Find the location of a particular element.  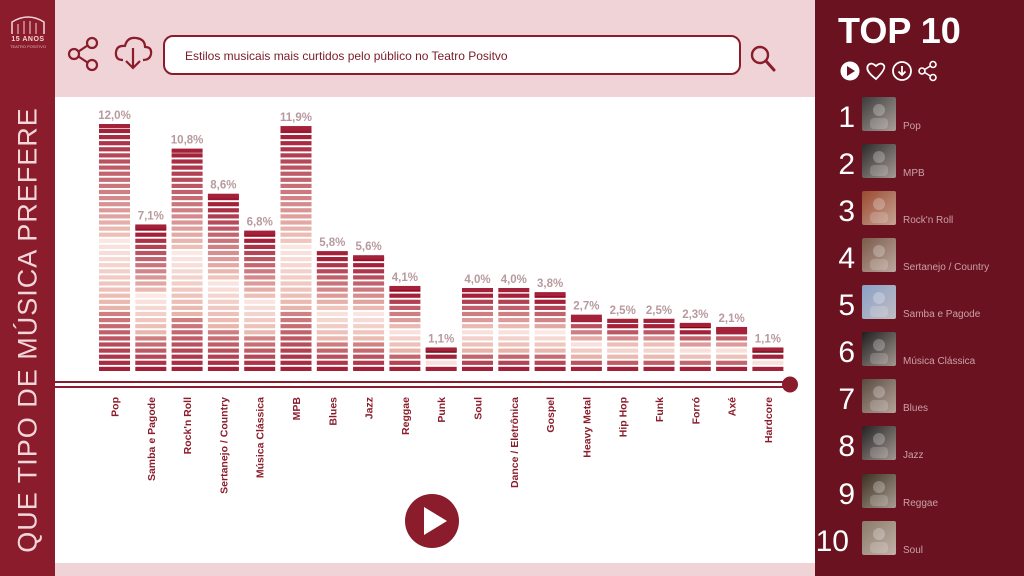

category-label: Hip Hop is located at coordinates (624, 417).